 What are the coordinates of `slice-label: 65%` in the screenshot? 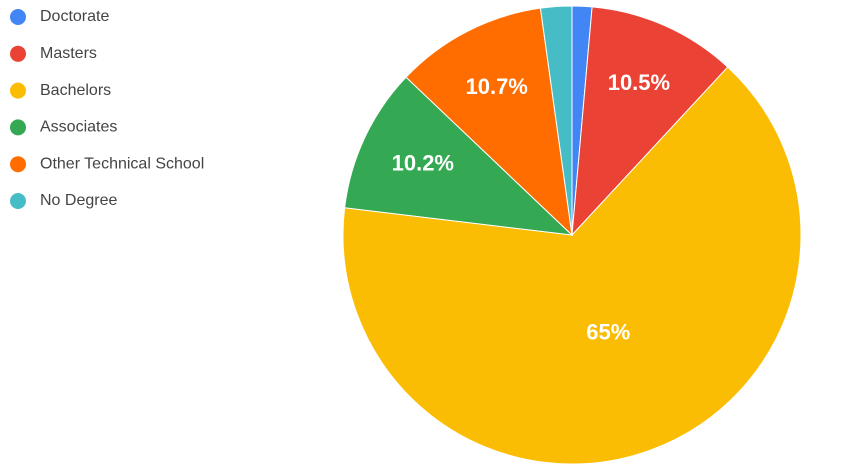 It's located at (608, 332).